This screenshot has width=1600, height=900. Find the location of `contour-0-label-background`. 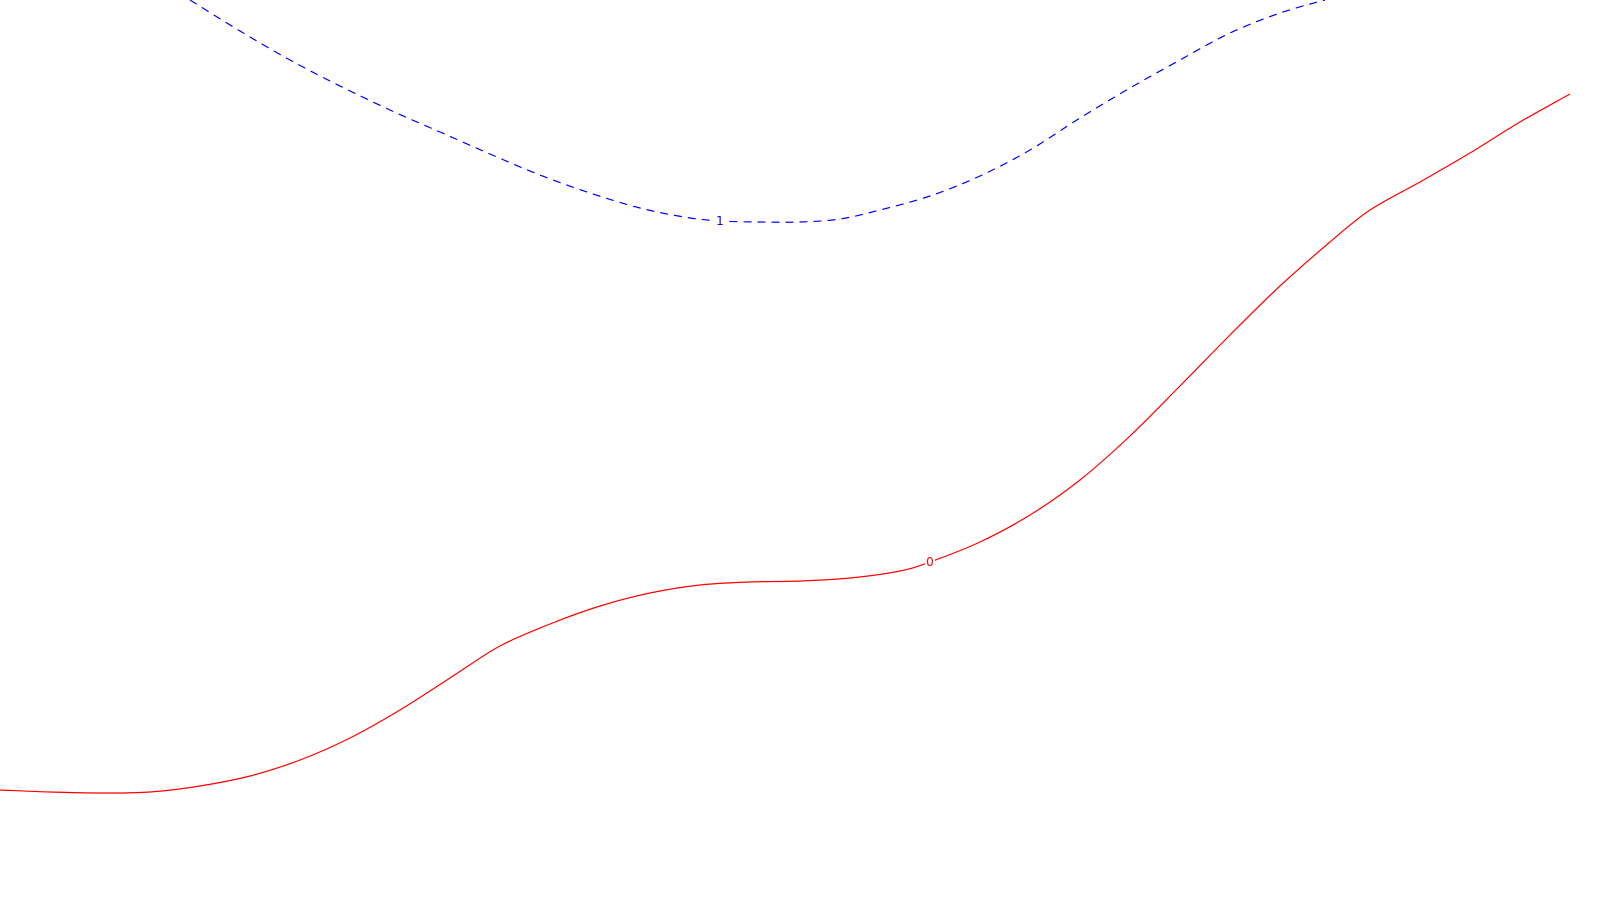

contour-0-label-background is located at coordinates (930, 562).